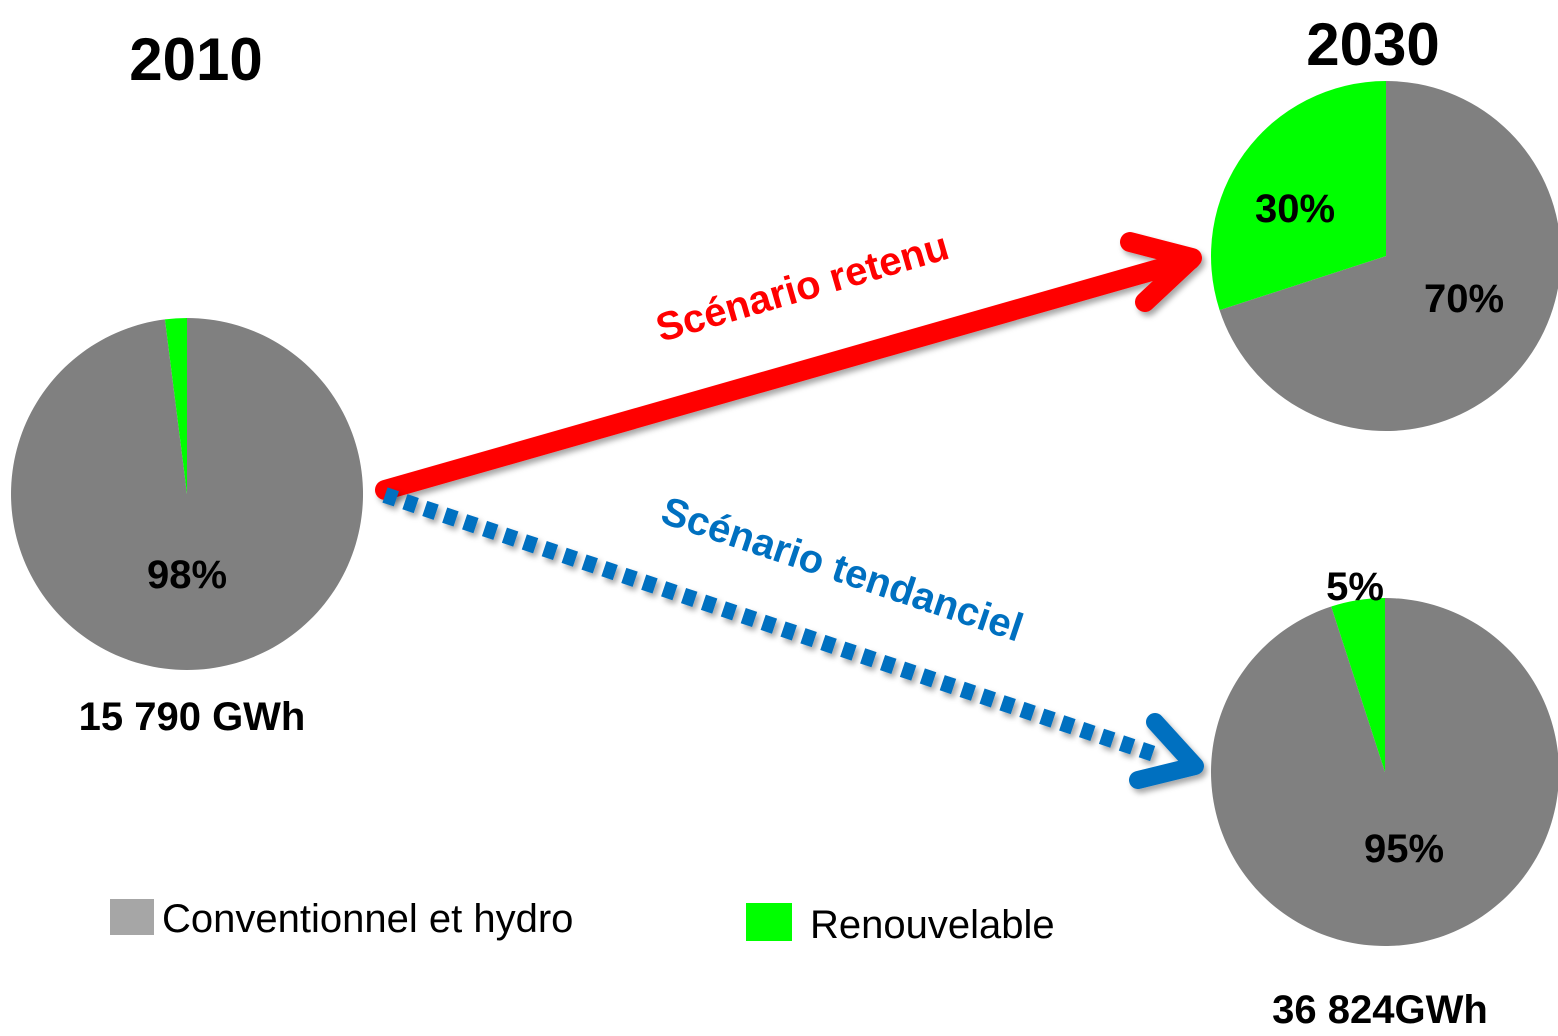 The width and height of the screenshot is (1558, 1036). I want to click on pie-2030-retained-label-renewable: 30%, so click(1295, 209).